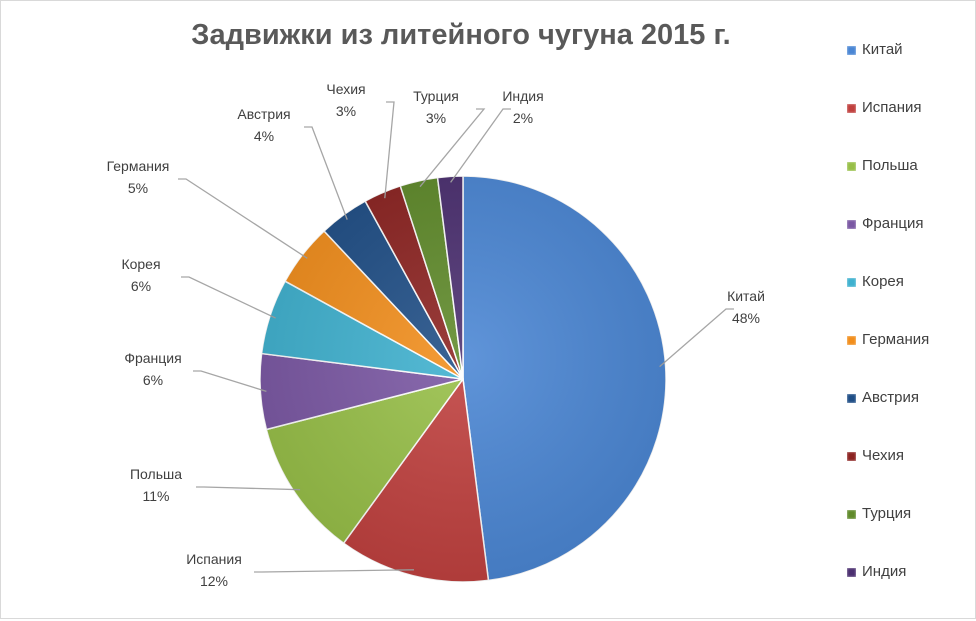 This screenshot has height=621, width=976. What do you see at coordinates (888, 186) in the screenshot?
I see `legend-item: Польша` at bounding box center [888, 186].